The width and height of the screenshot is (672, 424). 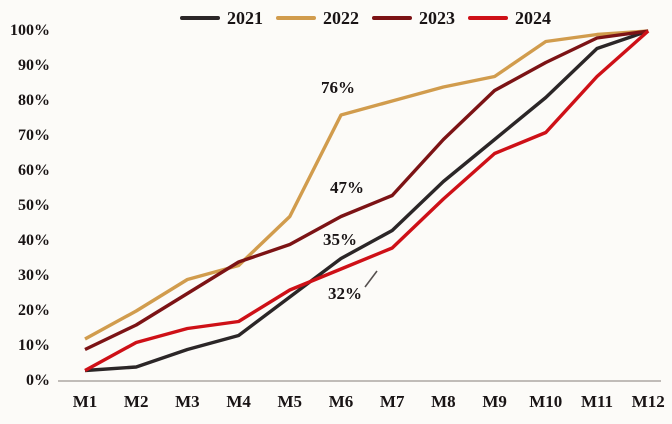 I want to click on annotation-2024: 32%, so click(x=345, y=293).